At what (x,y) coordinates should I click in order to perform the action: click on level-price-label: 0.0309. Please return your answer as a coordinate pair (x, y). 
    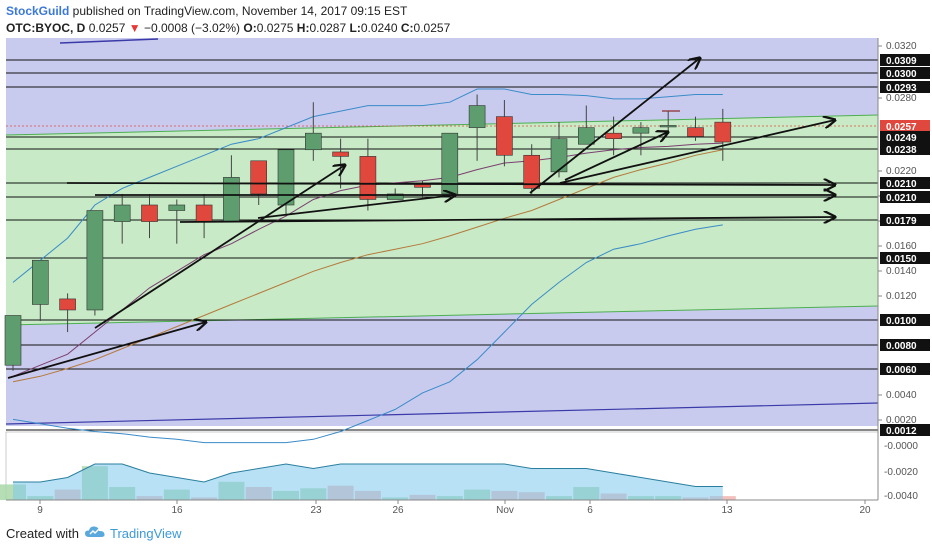
    Looking at the image, I should click on (901, 61).